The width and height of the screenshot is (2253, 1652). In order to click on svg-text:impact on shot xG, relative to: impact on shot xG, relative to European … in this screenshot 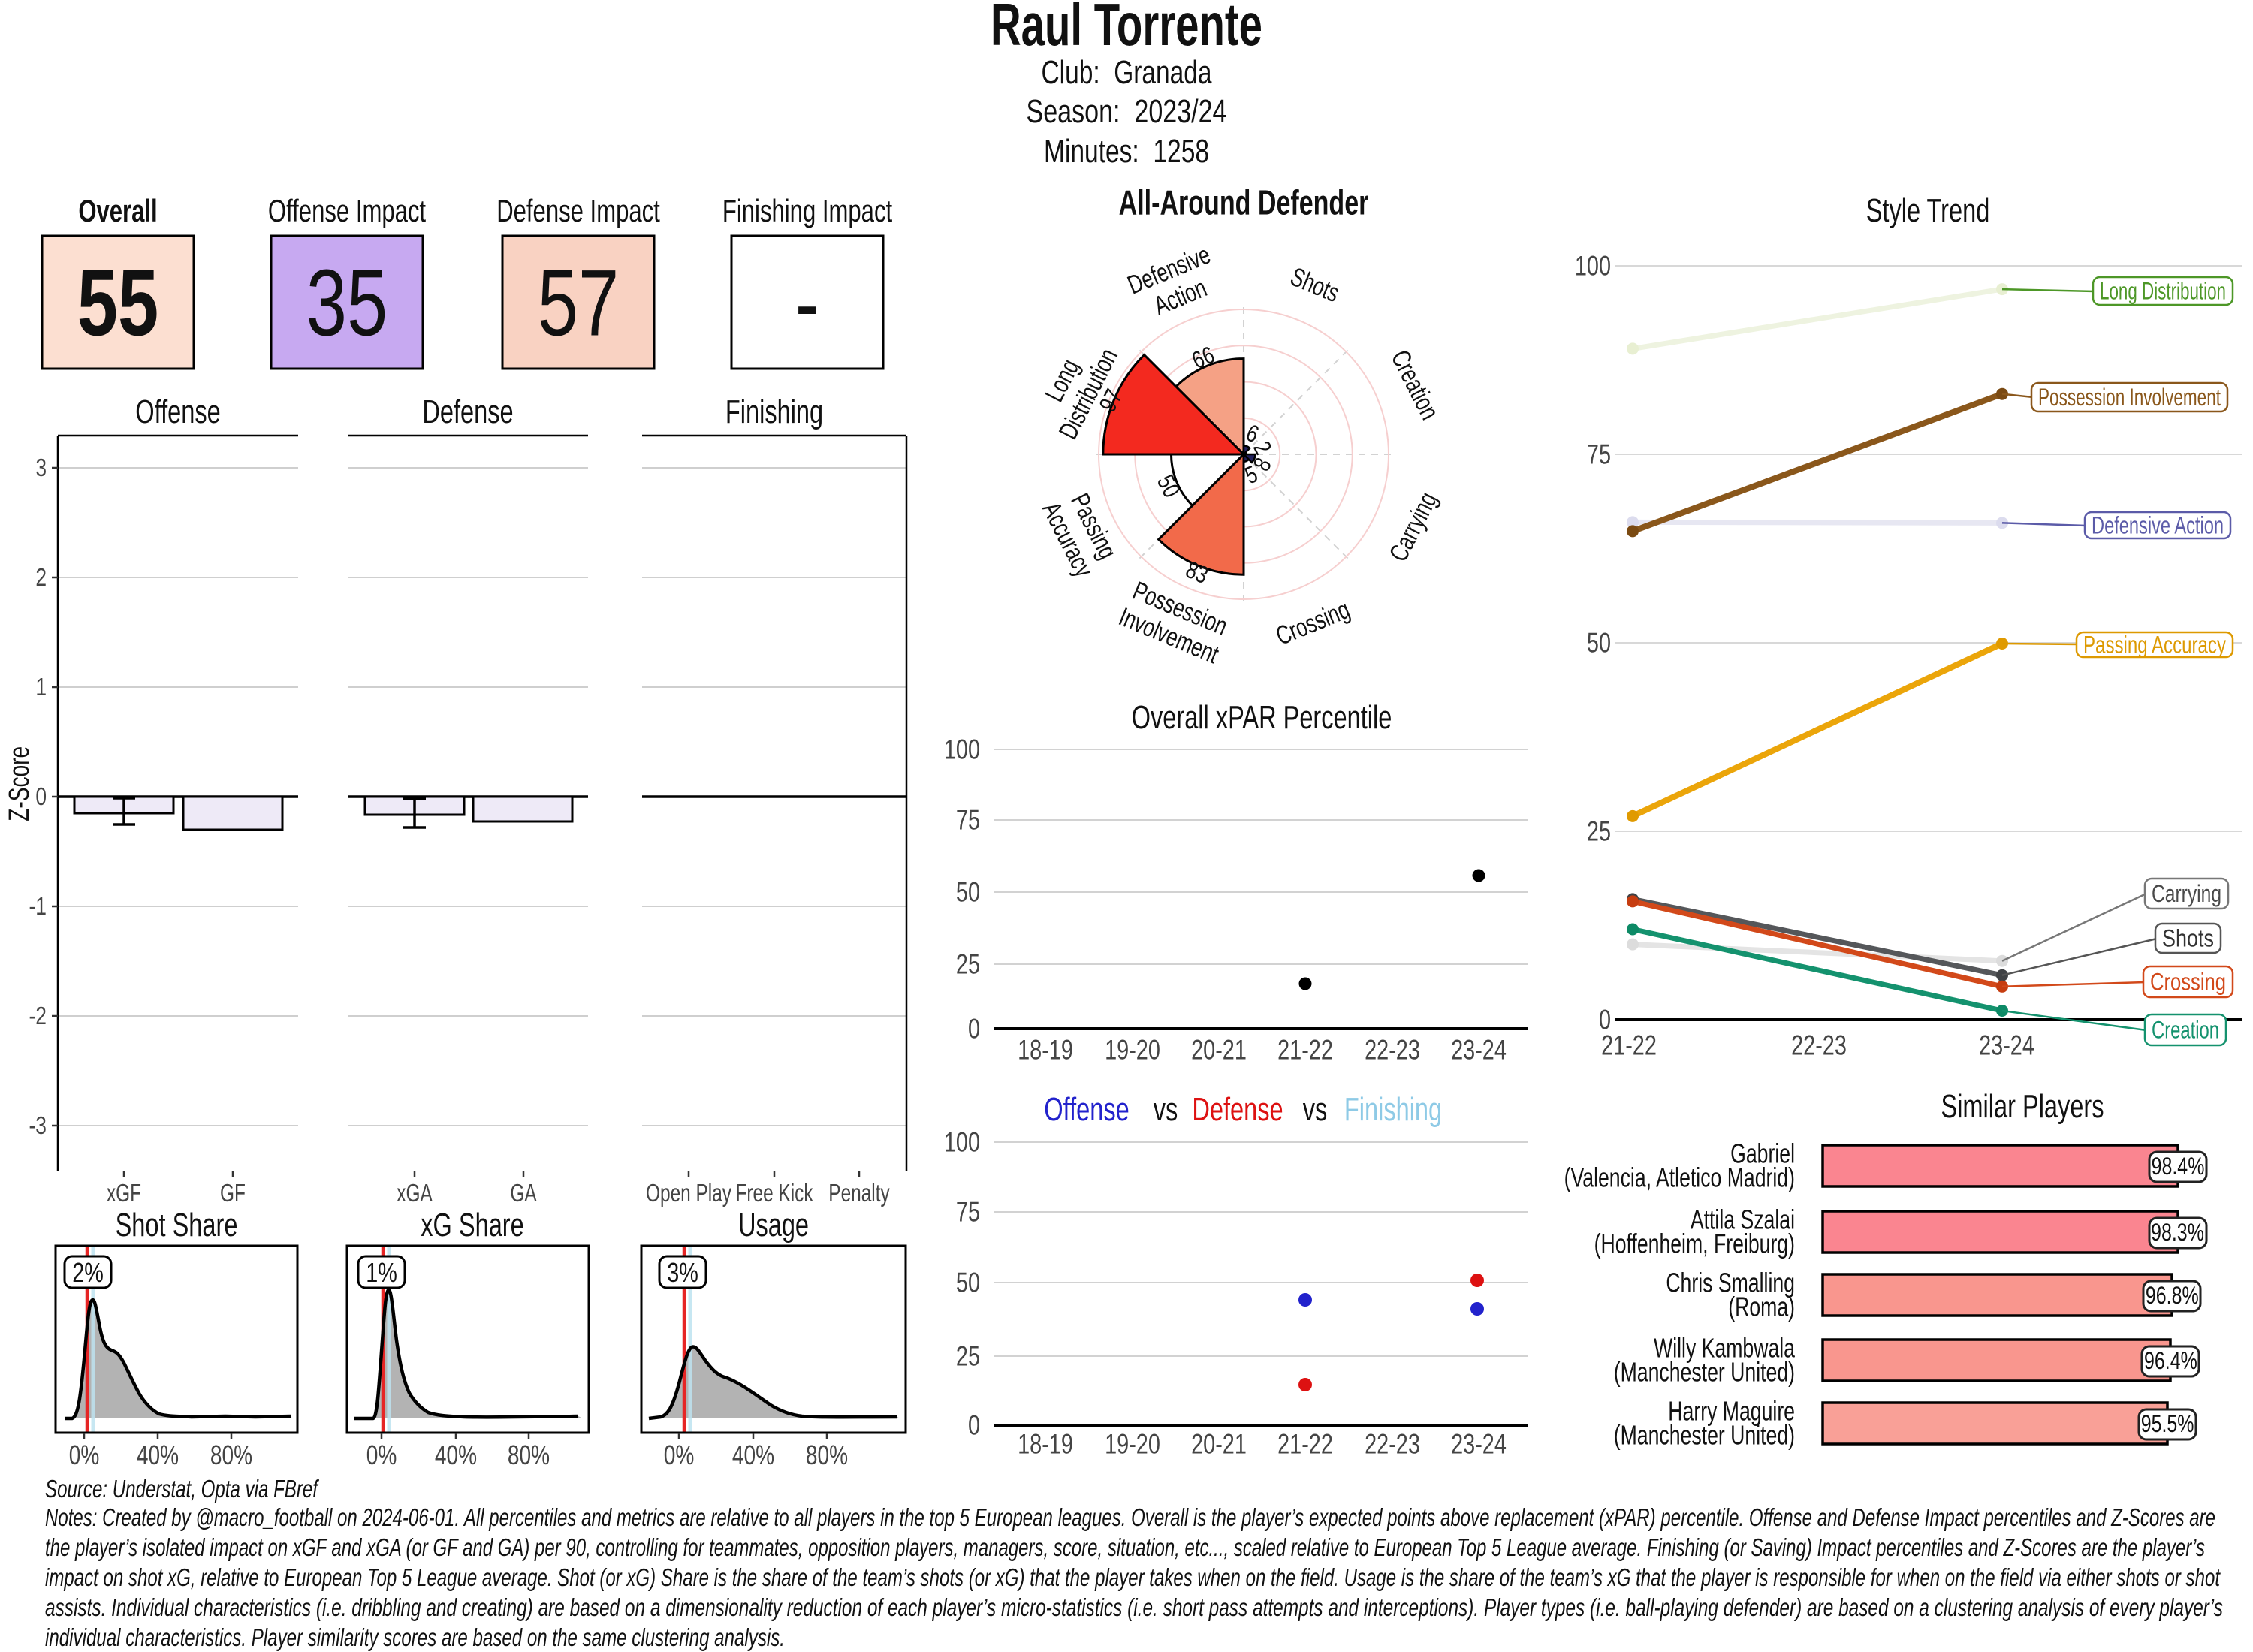, I will do `click(1133, 1577)`.